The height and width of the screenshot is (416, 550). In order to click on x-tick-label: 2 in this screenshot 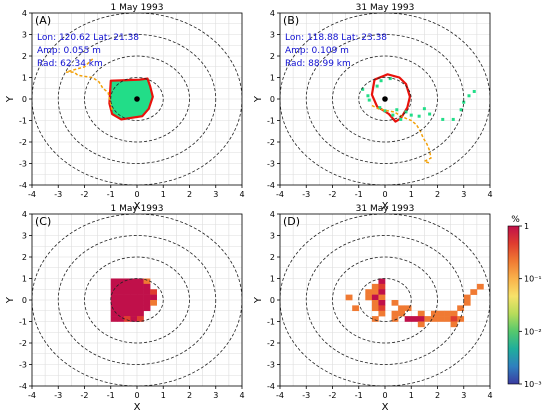, I will do `click(437, 395)`.